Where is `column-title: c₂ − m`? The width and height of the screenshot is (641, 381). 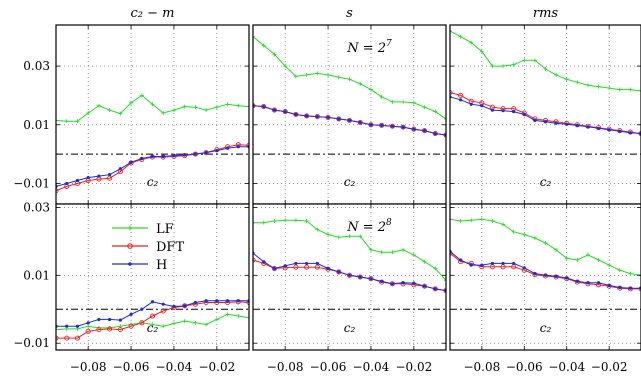
column-title: c₂ − m is located at coordinates (153, 13).